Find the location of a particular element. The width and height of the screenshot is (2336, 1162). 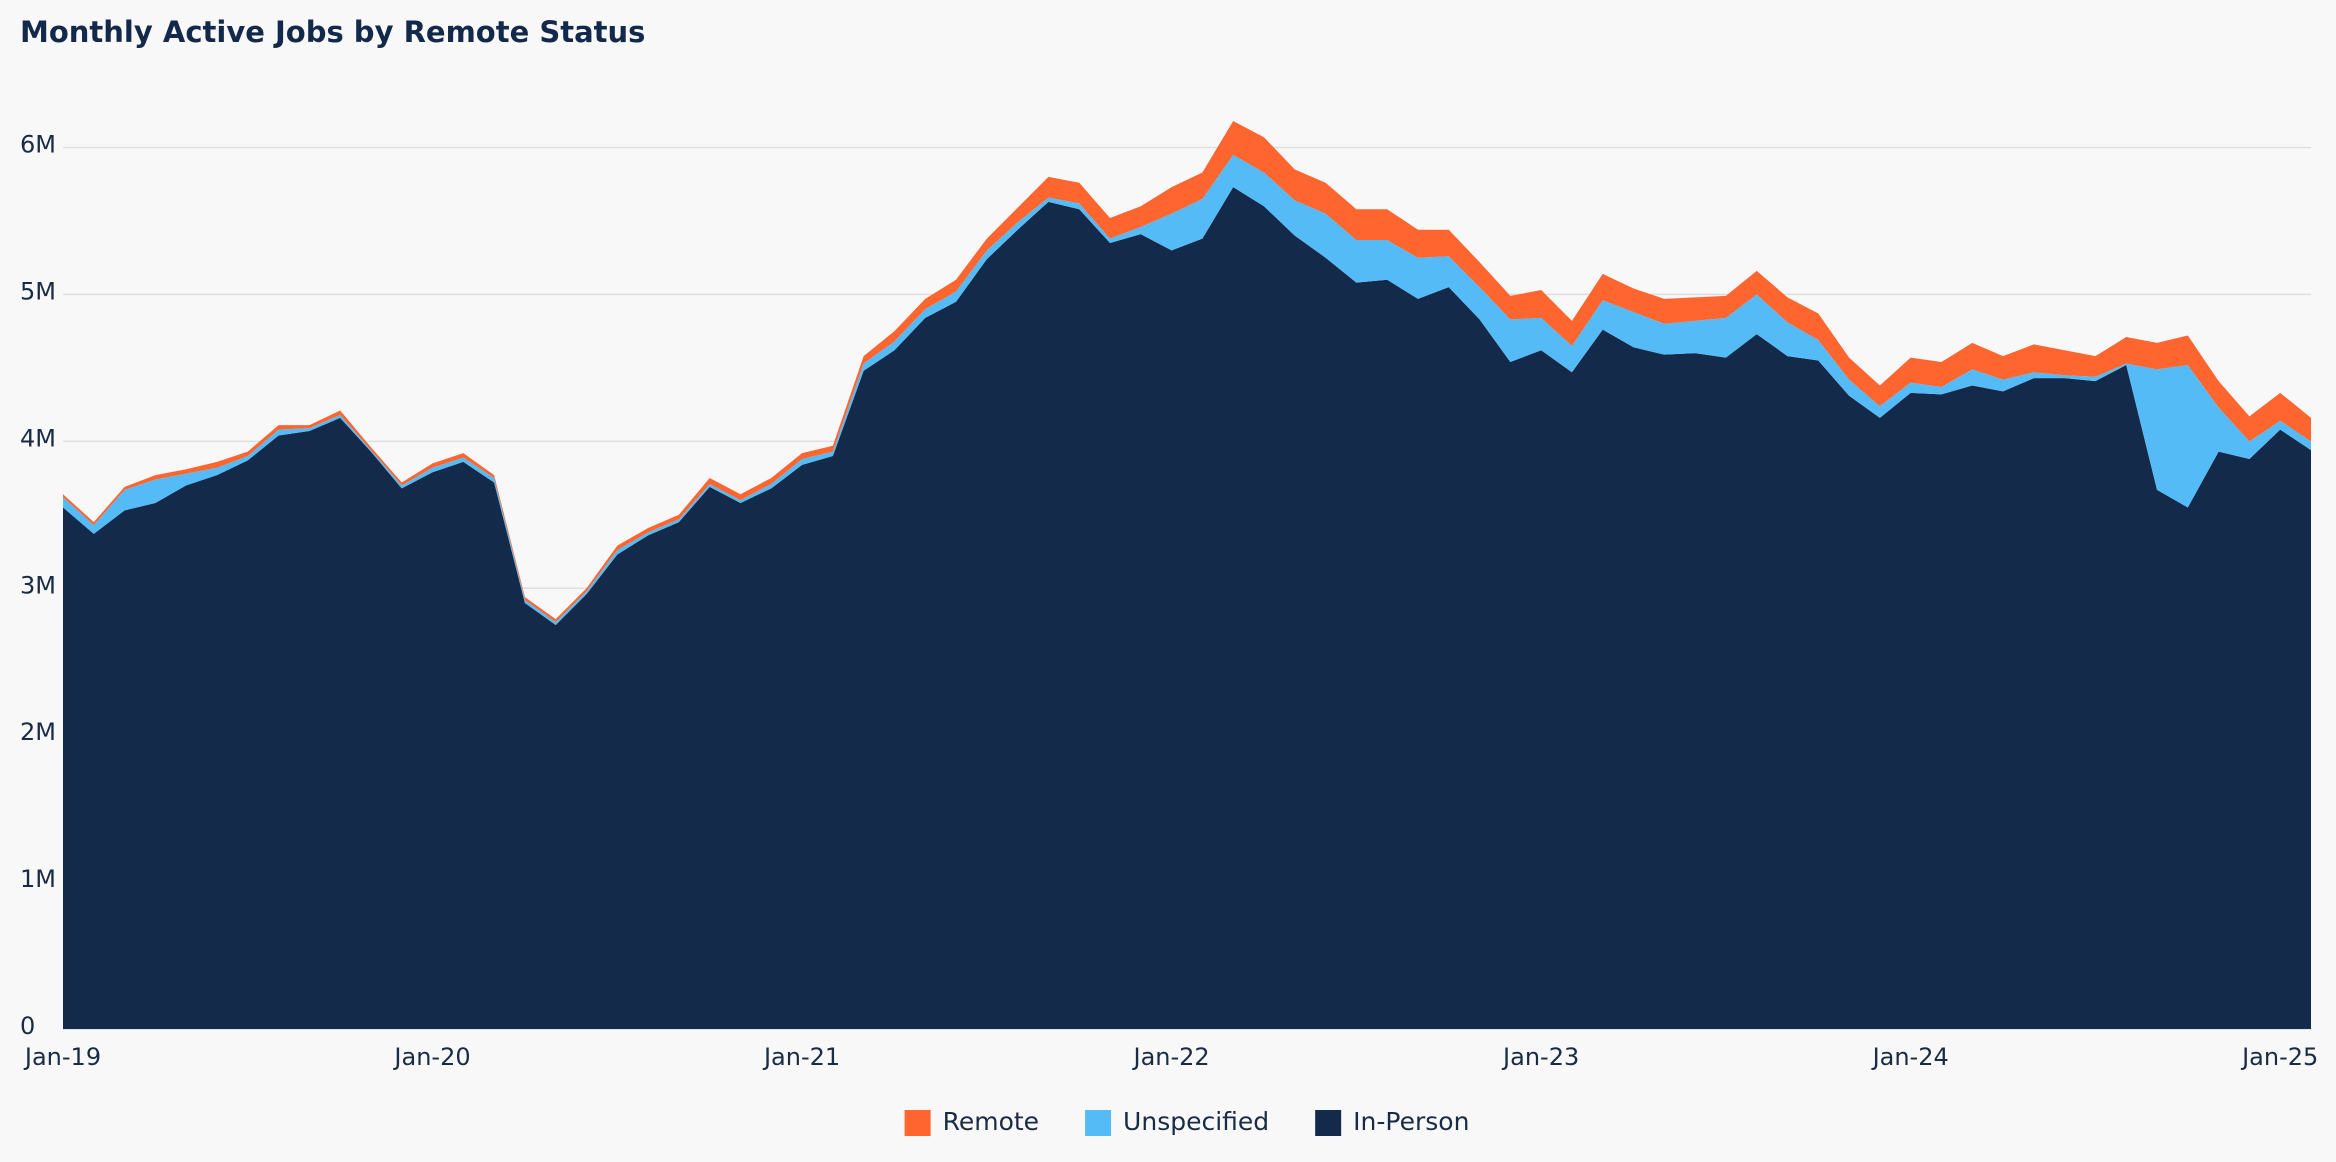

x-tick-label: Jan-22 is located at coordinates (1171, 1057).